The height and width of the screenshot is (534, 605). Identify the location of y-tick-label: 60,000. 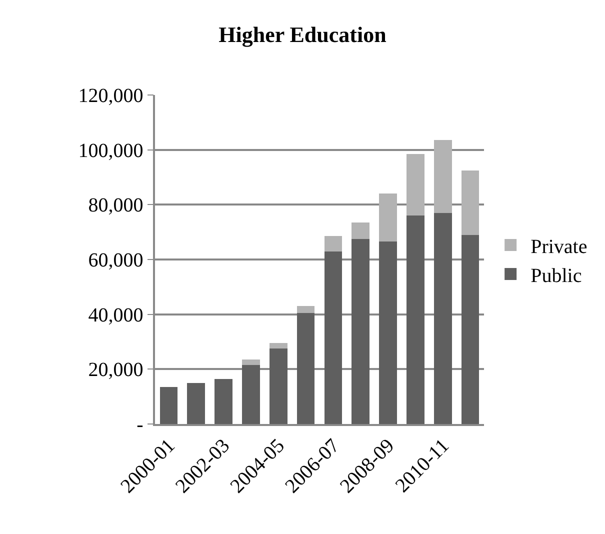
(116, 261).